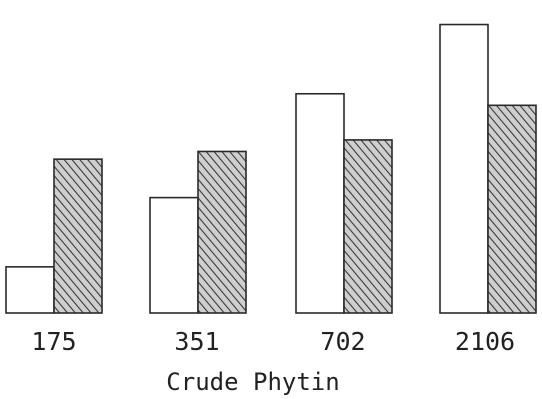 Image resolution: width=542 pixels, height=399 pixels. I want to click on category-label-351: 351, so click(196, 341).